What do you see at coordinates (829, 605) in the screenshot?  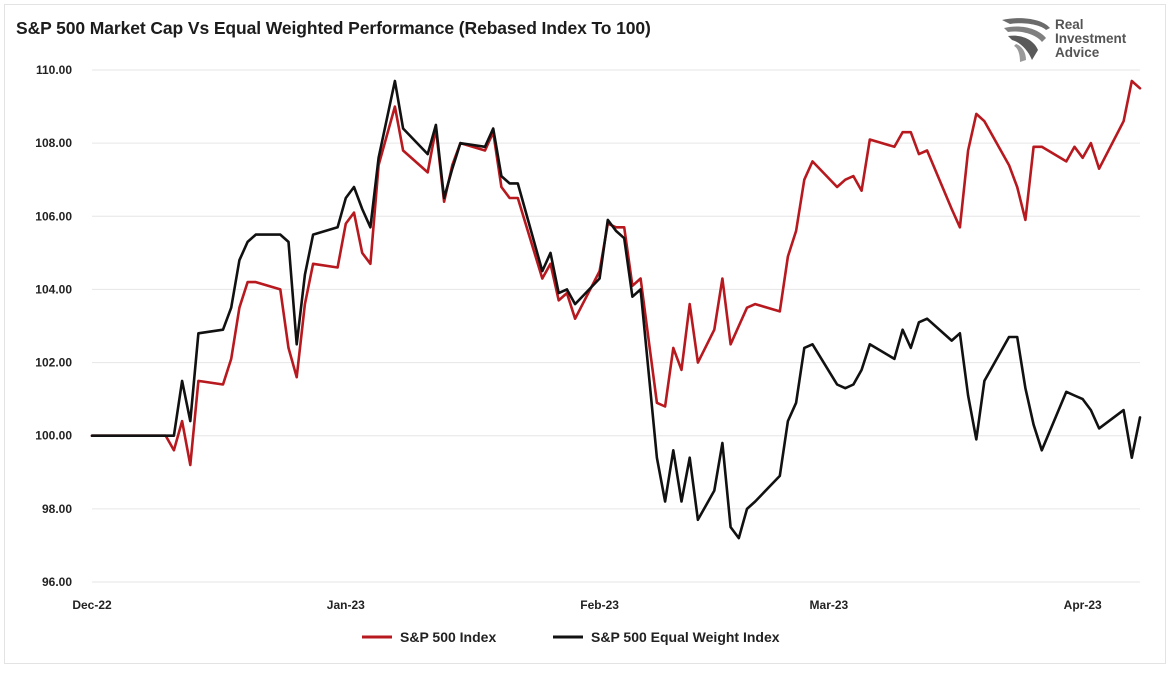 I see `x-tick-label: Mar-23` at bounding box center [829, 605].